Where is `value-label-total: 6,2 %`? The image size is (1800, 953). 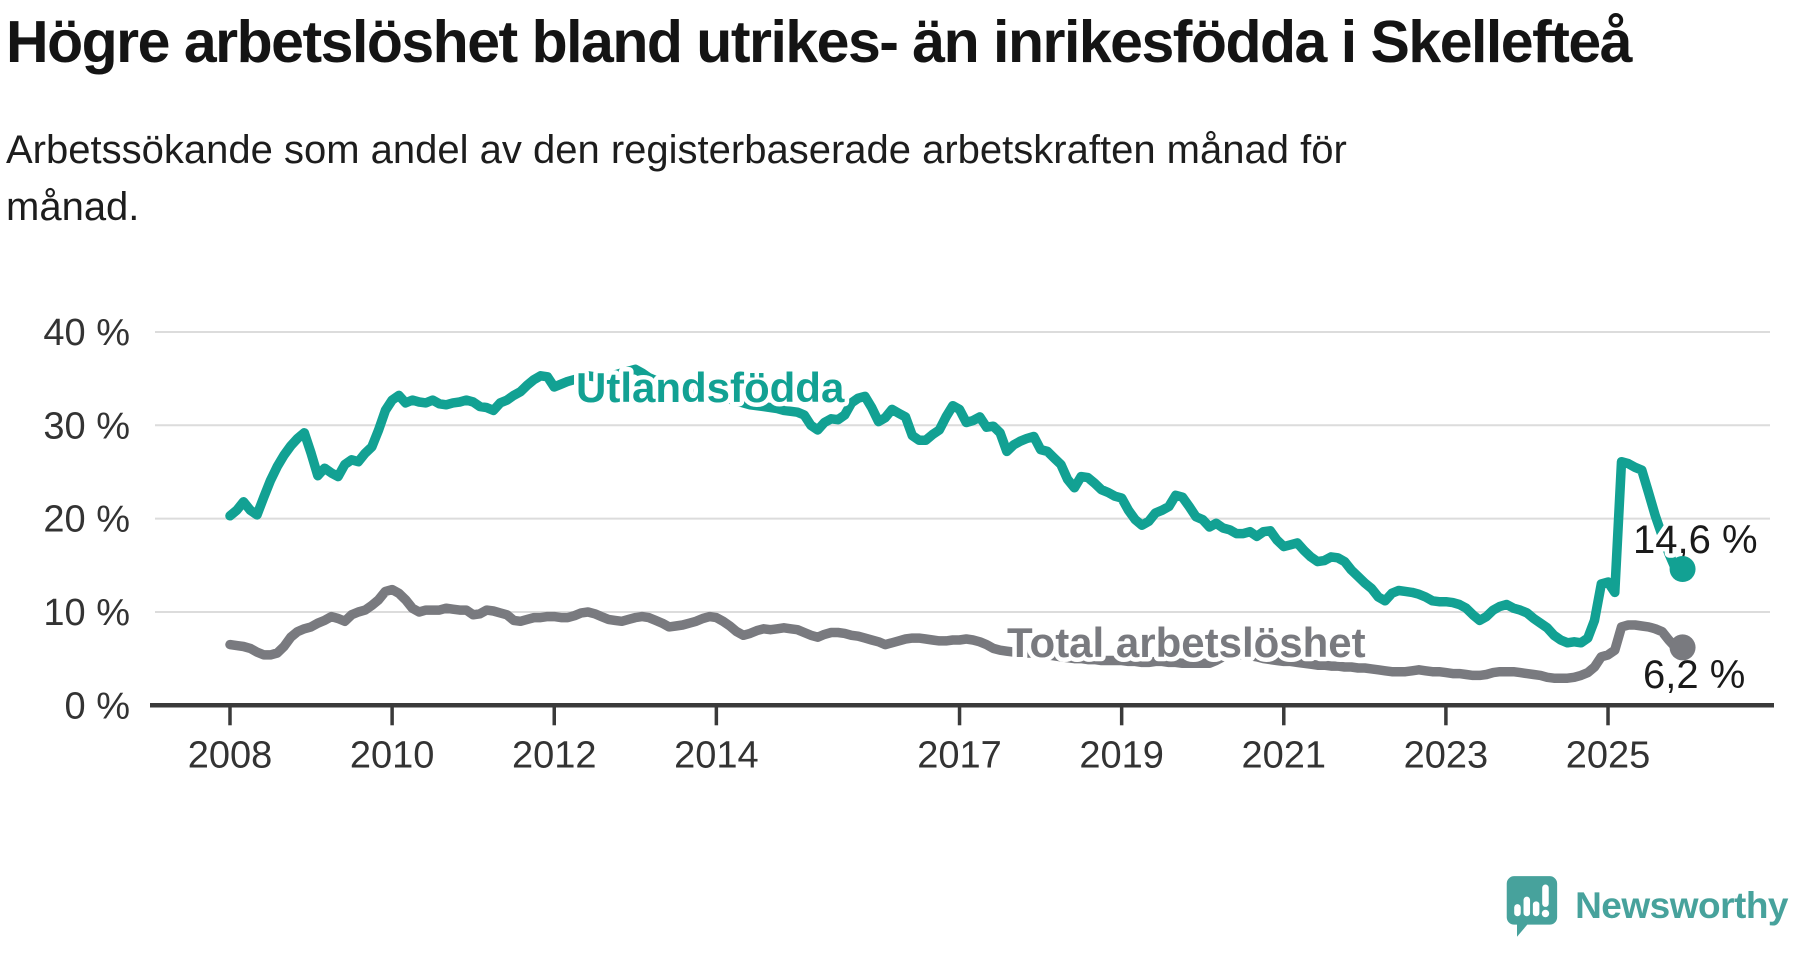
value-label-total: 6,2 % is located at coordinates (1694, 675).